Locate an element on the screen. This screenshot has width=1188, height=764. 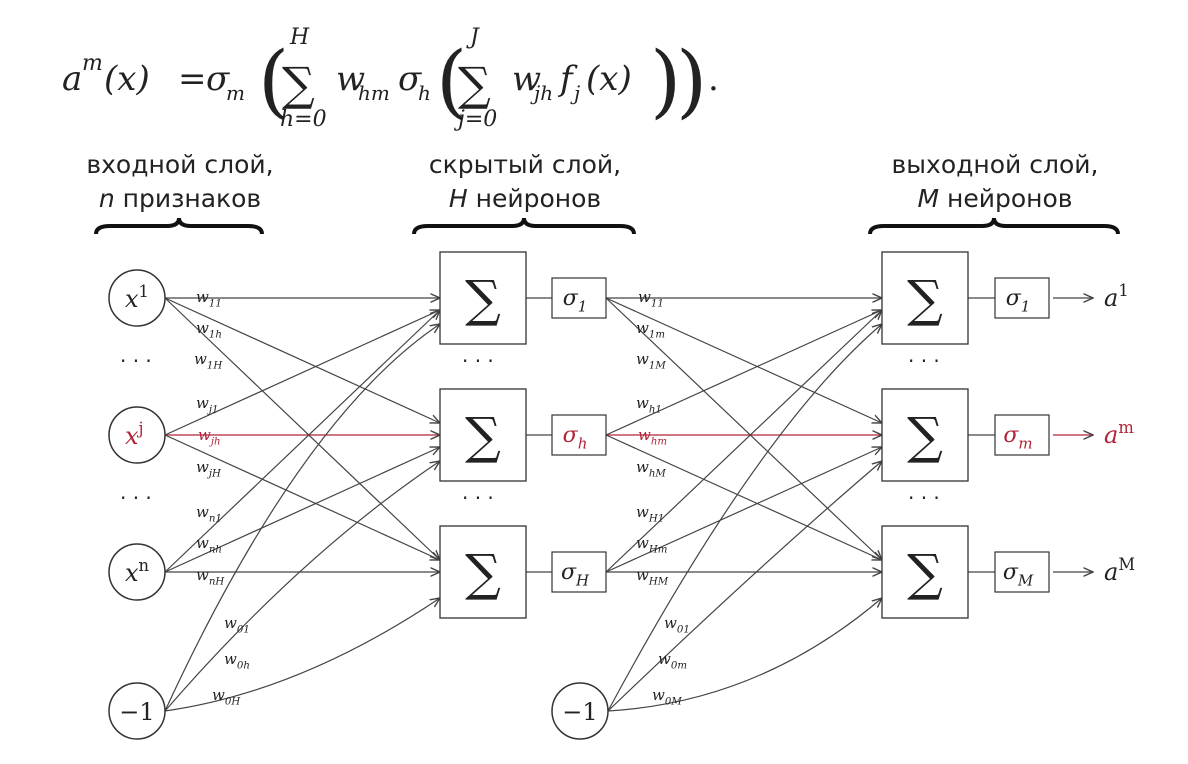
weight-l2-5: whM is located at coordinates (651, 469).